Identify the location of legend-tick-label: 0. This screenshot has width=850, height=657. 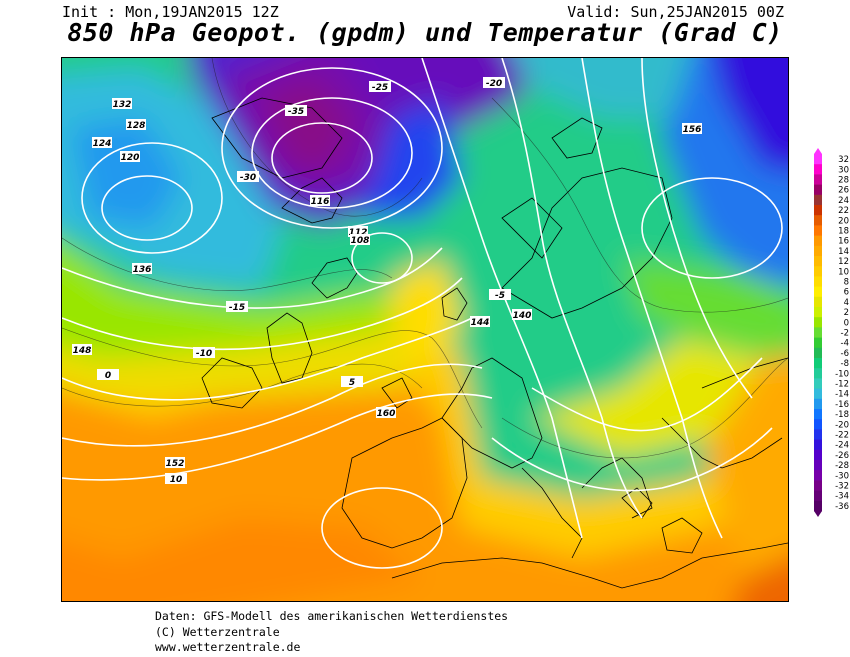
(846, 323).